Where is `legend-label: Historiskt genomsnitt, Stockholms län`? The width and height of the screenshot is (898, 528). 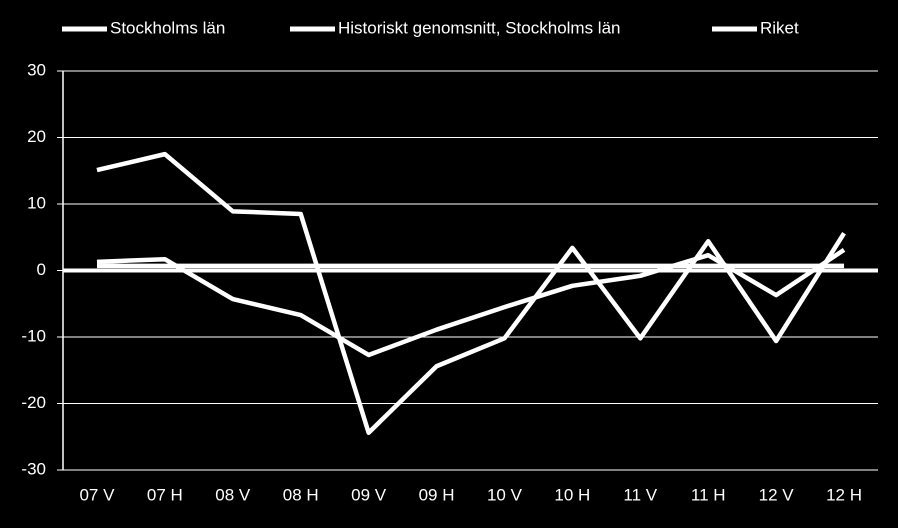 legend-label: Historiskt genomsnitt, Stockholms län is located at coordinates (479, 27).